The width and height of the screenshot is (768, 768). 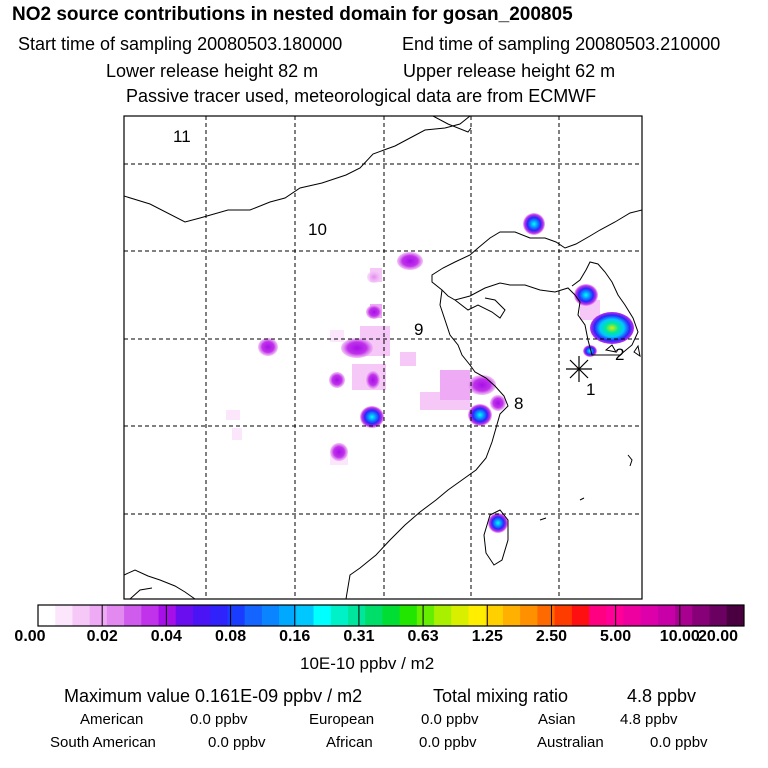 I want to click on australian-value: 0.0 ppbv, so click(x=679, y=742).